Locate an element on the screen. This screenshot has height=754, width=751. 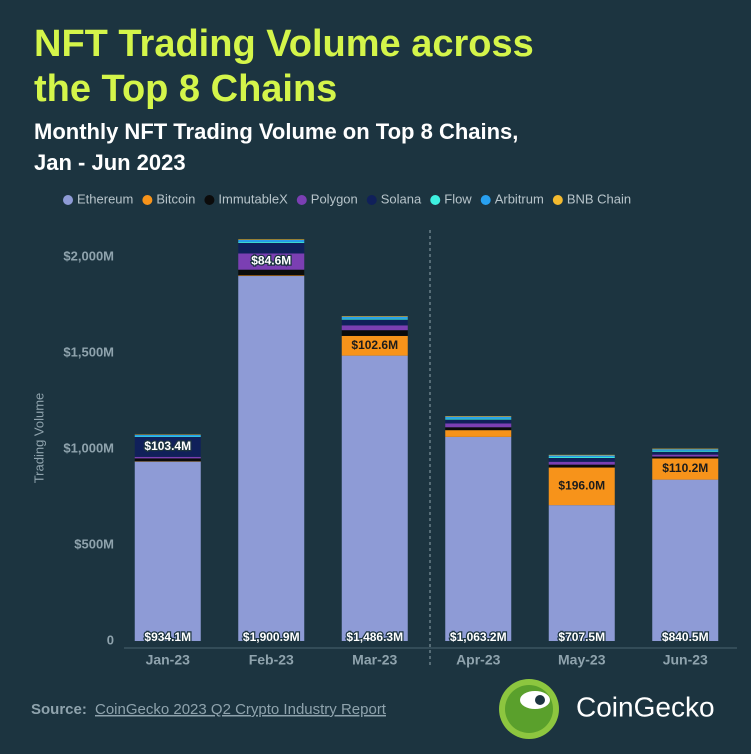
chart-title: NFT Trading Volume across is located at coordinates (284, 44).